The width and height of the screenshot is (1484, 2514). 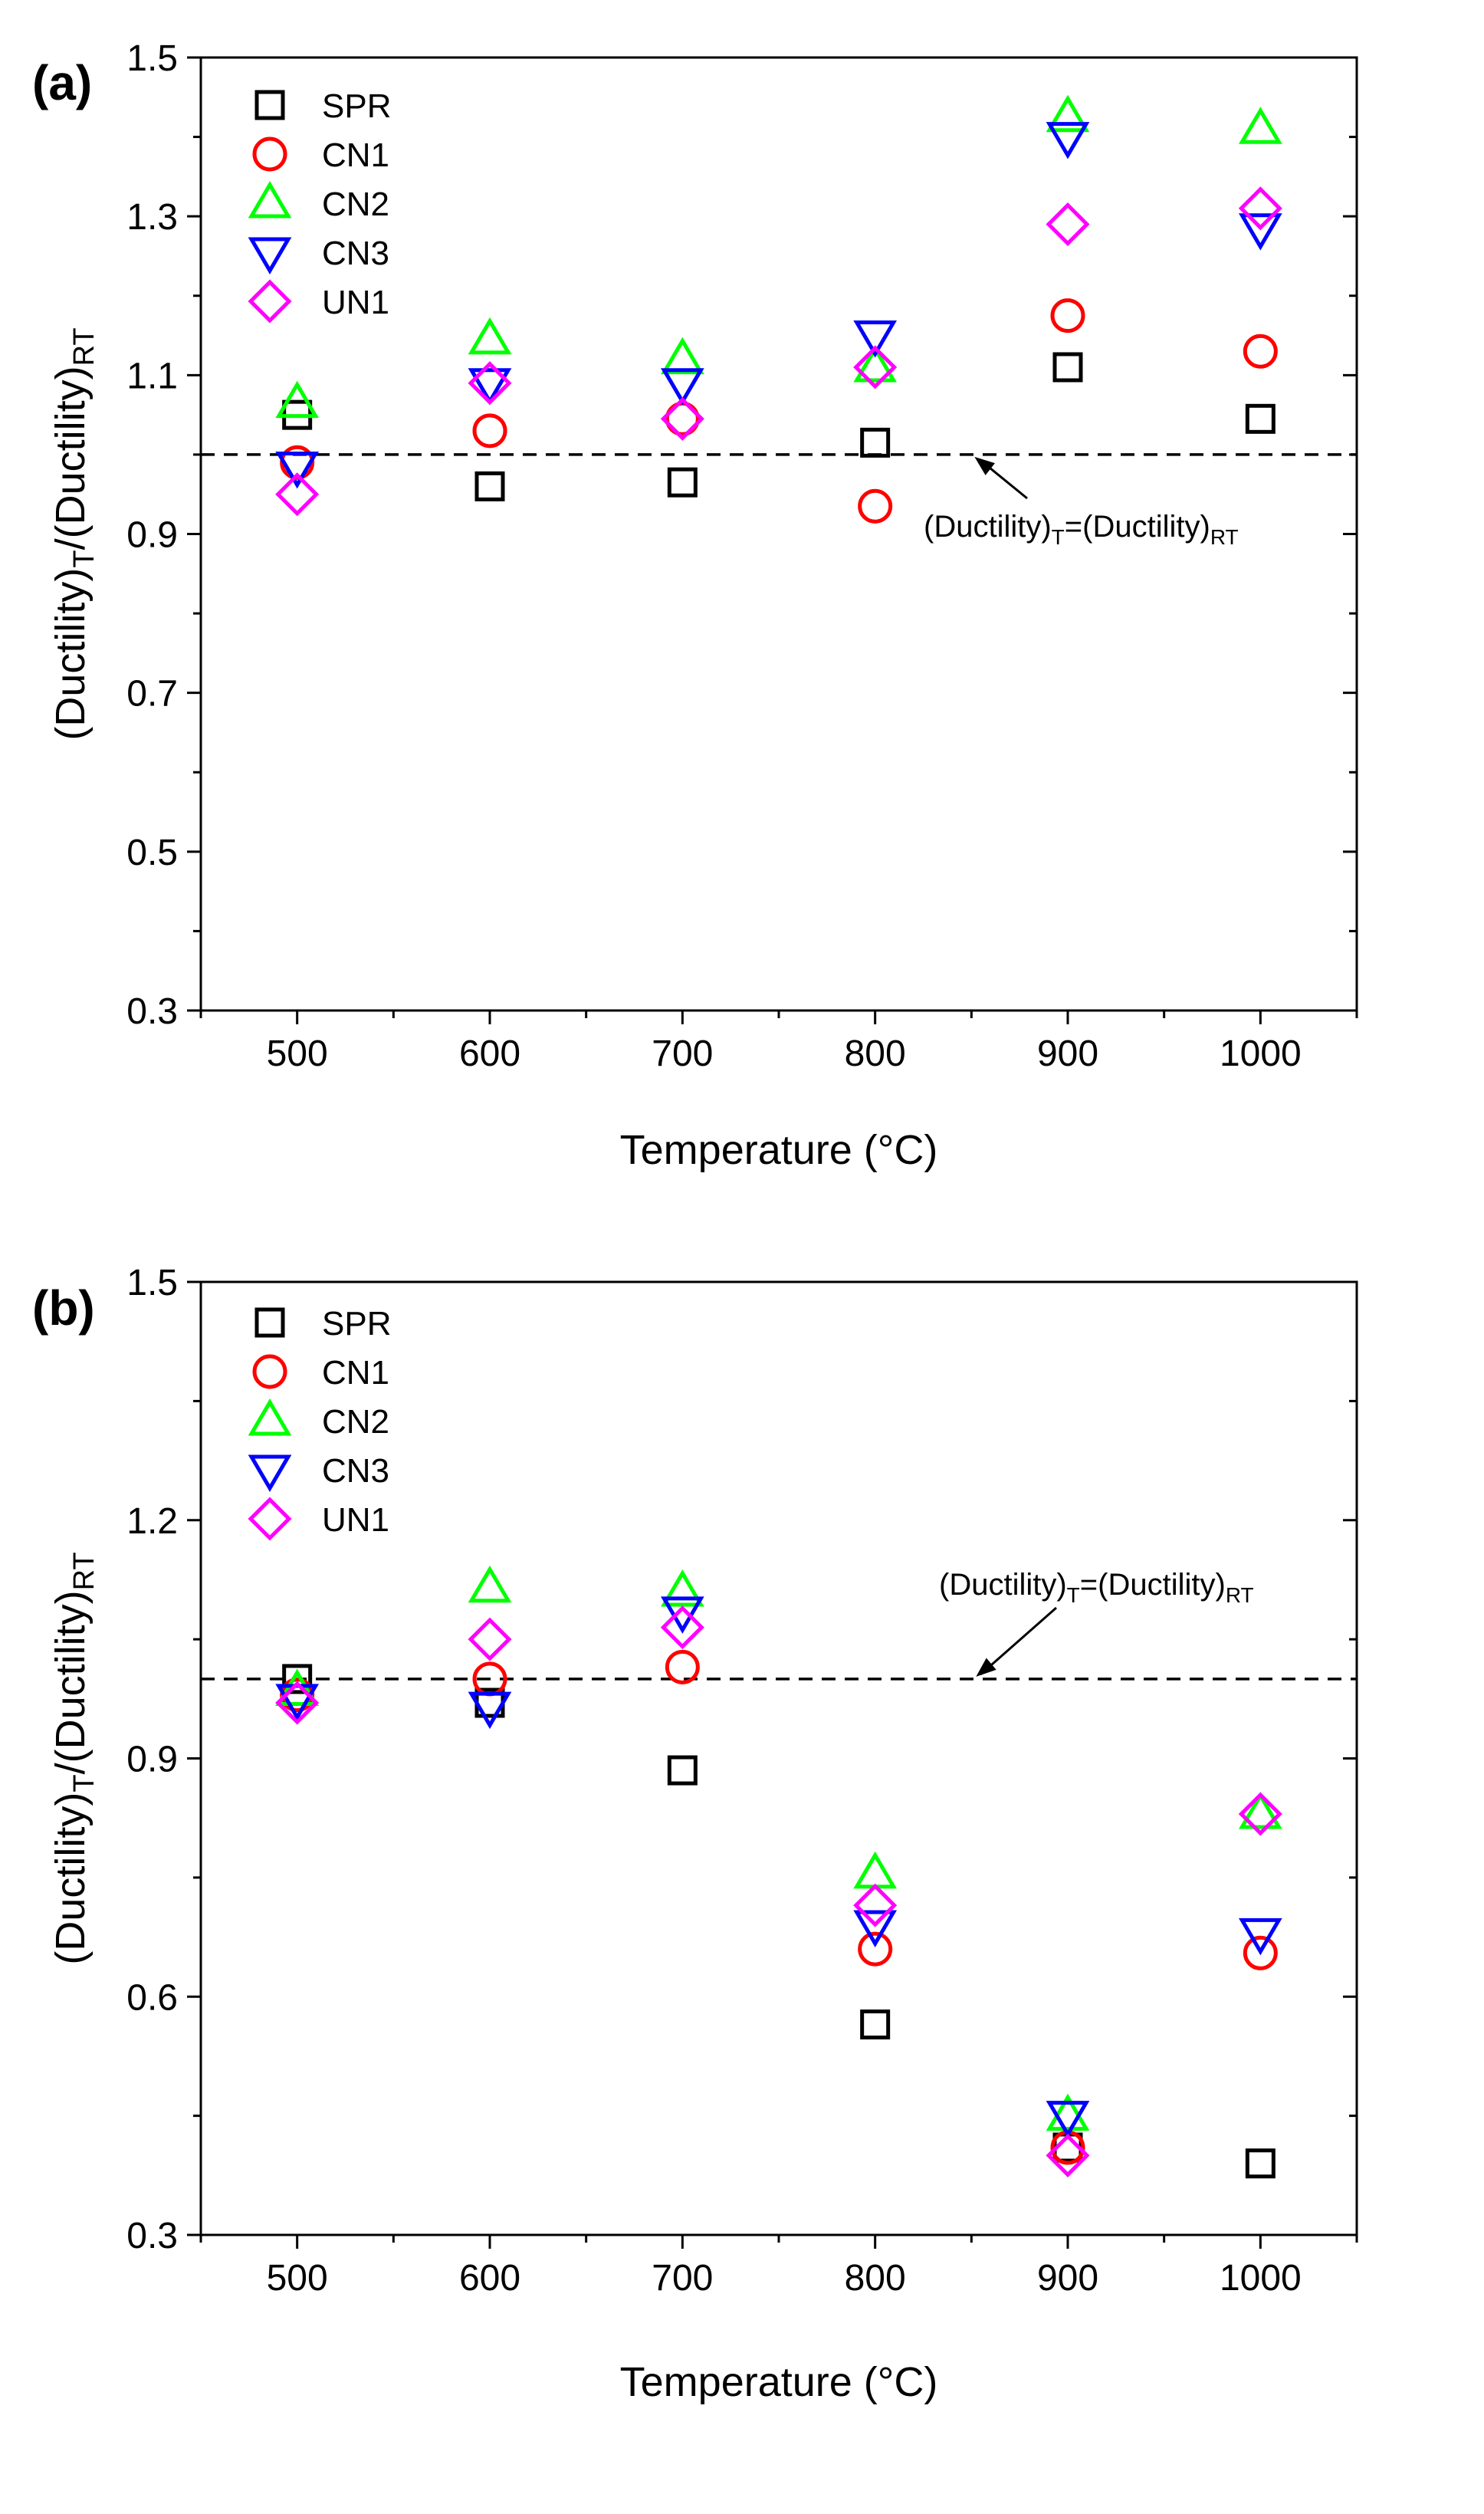 I want to click on y-label-sep: /(Ductility), so click(x=71, y=458).